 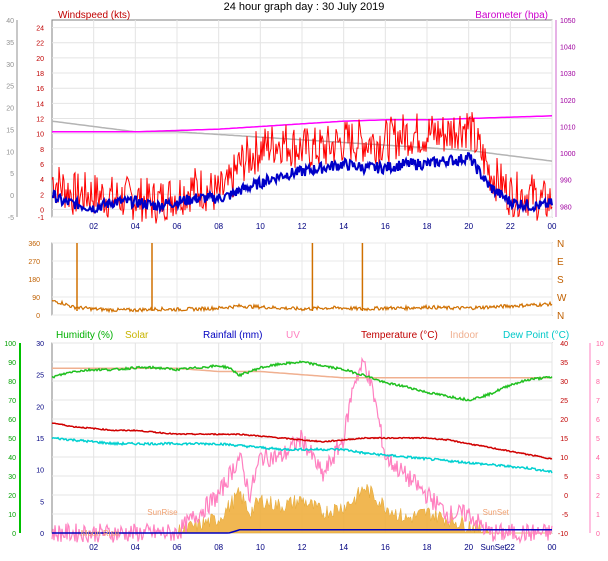 I want to click on baro-tick-label: 1010, so click(x=568, y=127).